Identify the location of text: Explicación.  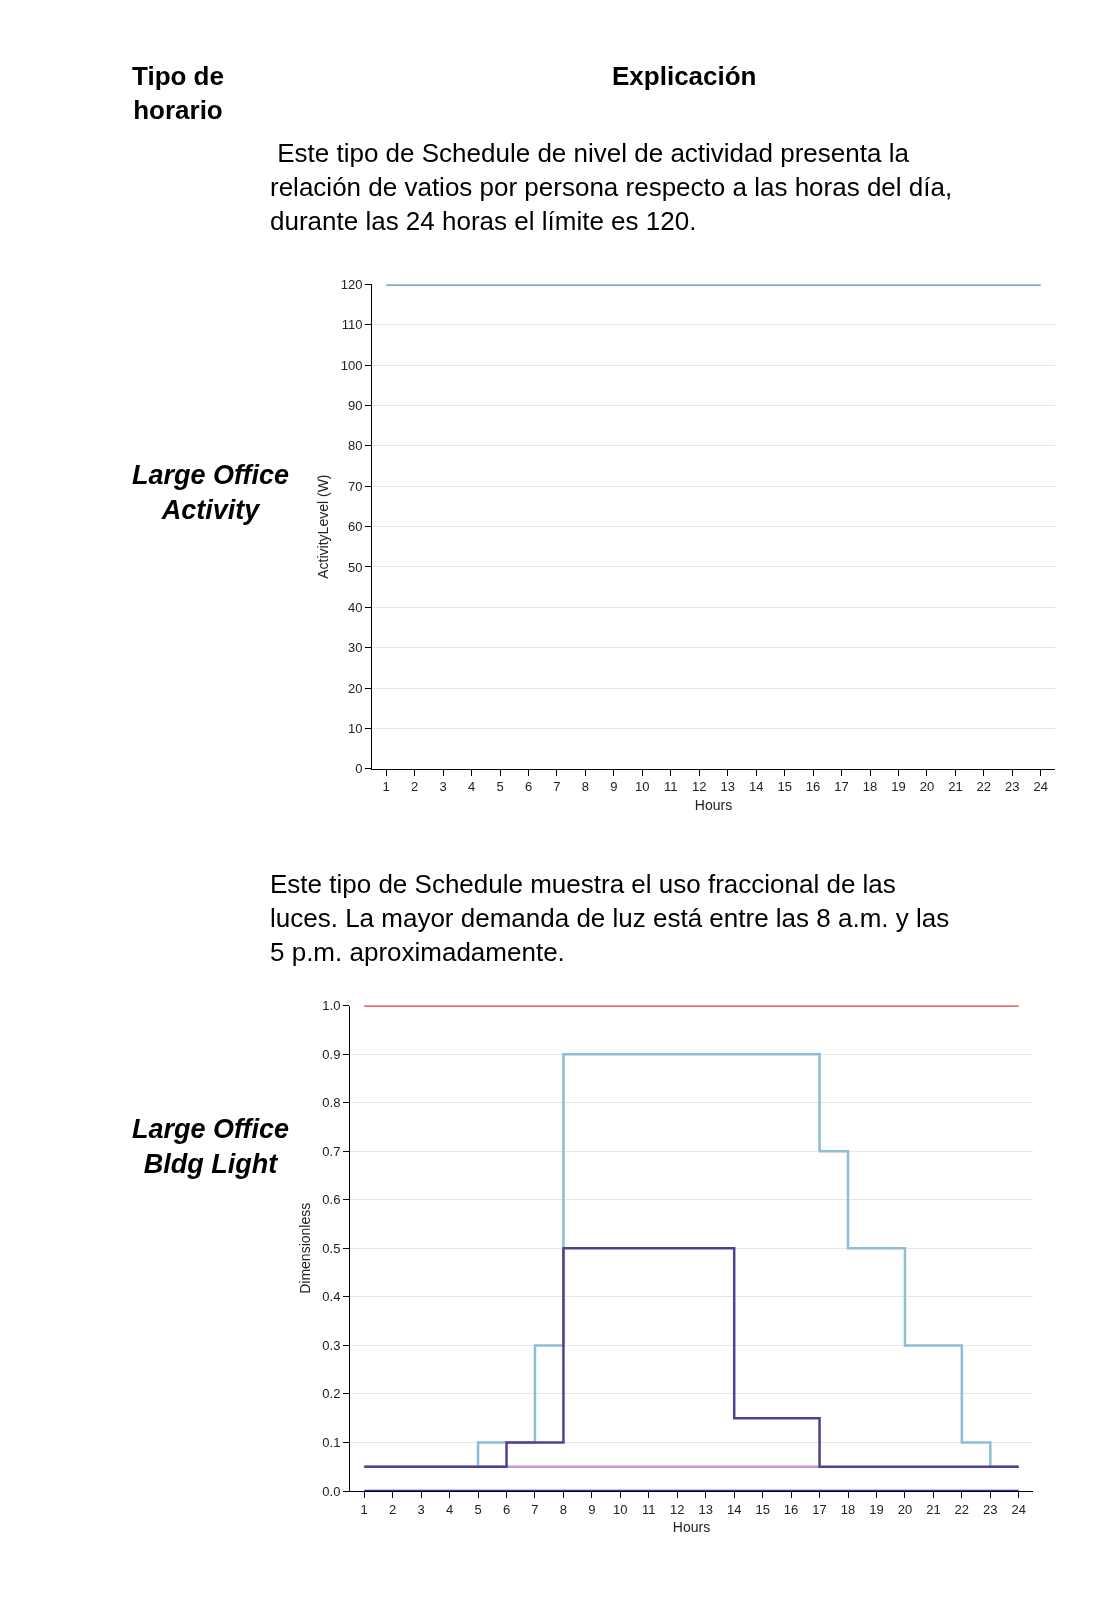
(684, 76).